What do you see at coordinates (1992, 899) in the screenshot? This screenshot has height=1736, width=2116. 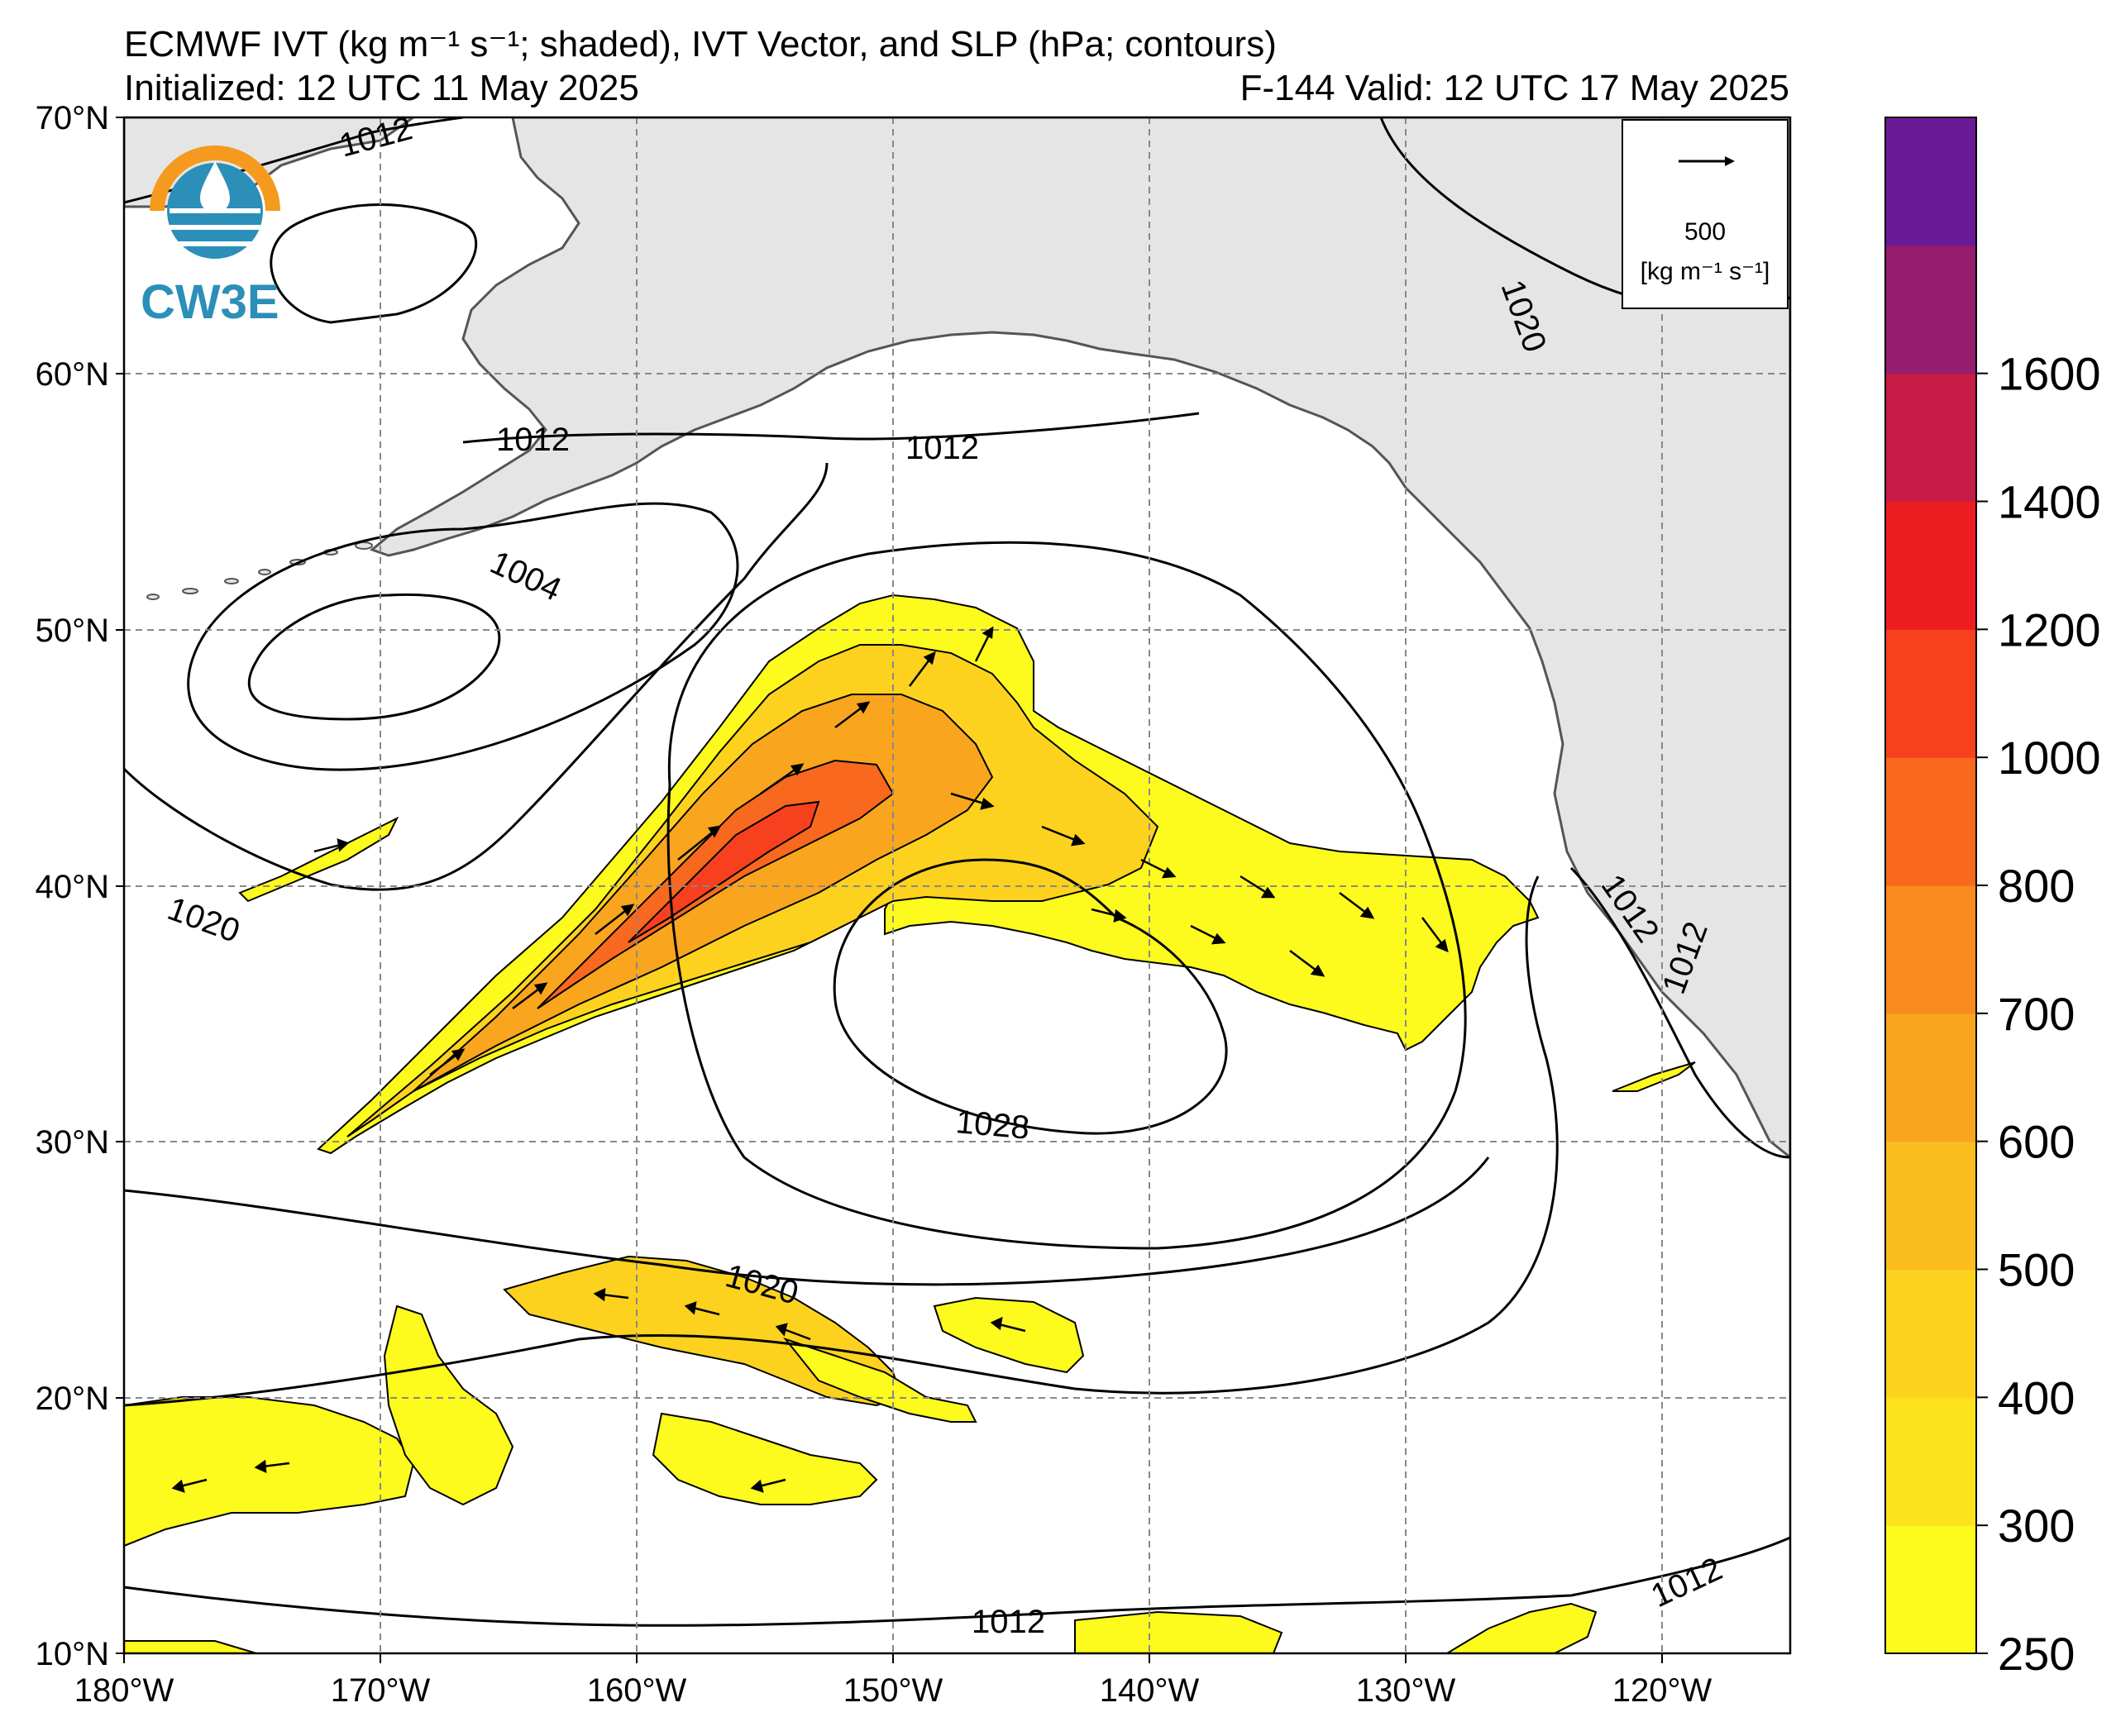 I see `ivt-colorbar: 250 300 400 500 600 700 800 1000 1200 1400 1600` at bounding box center [1992, 899].